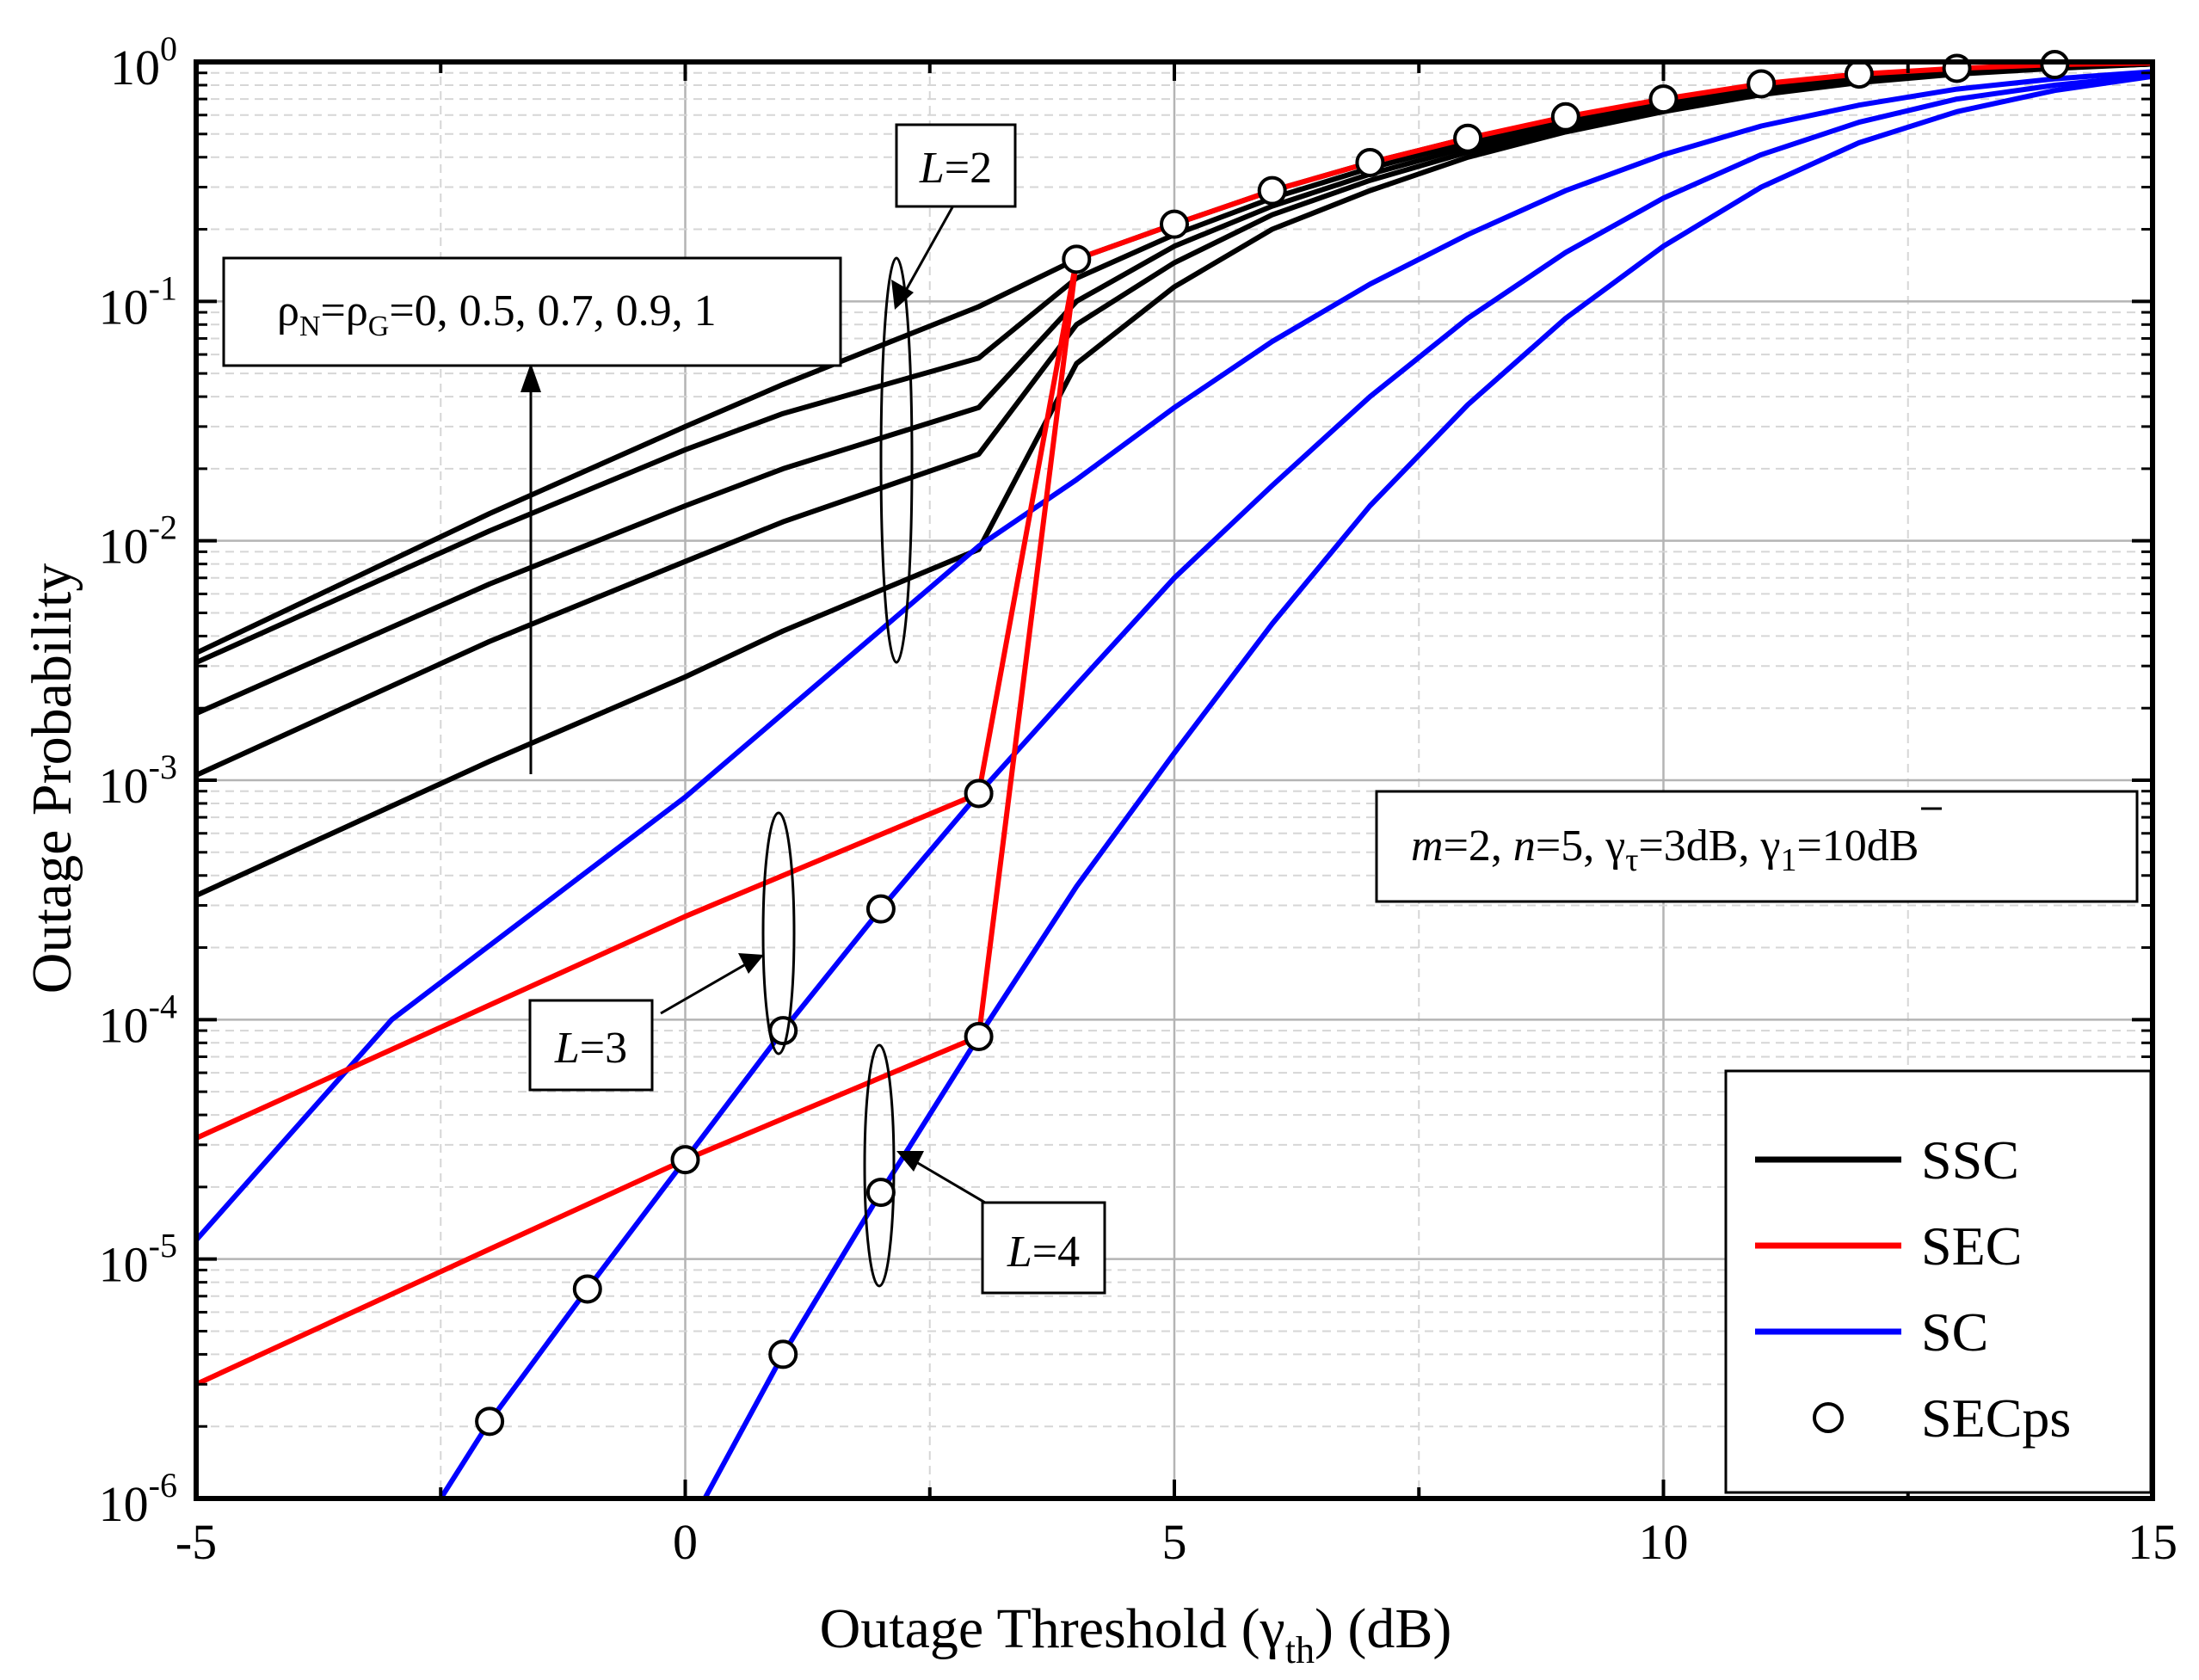 This screenshot has height=1680, width=2199. I want to click on l2-arrow-head, so click(902, 295).